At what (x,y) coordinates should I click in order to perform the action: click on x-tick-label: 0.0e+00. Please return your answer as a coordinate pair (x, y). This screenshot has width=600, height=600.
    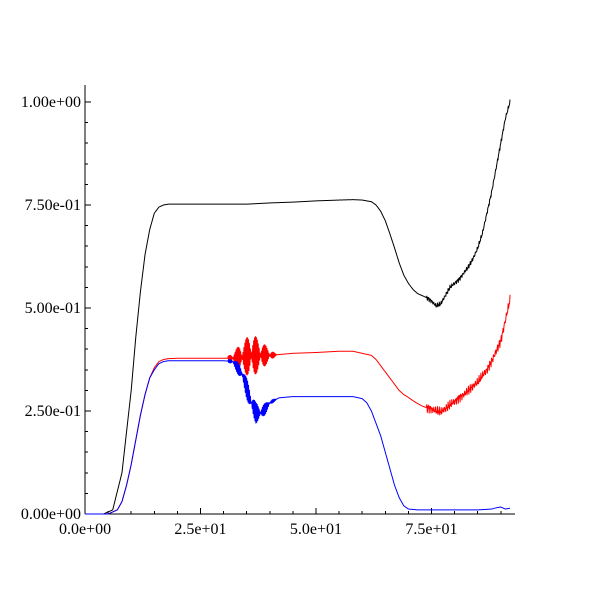
    Looking at the image, I should click on (85, 529).